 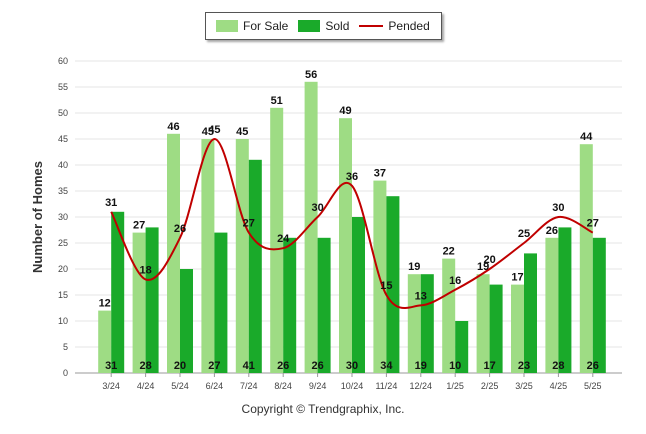 What do you see at coordinates (180, 386) in the screenshot?
I see `x-tick-label: 5/24` at bounding box center [180, 386].